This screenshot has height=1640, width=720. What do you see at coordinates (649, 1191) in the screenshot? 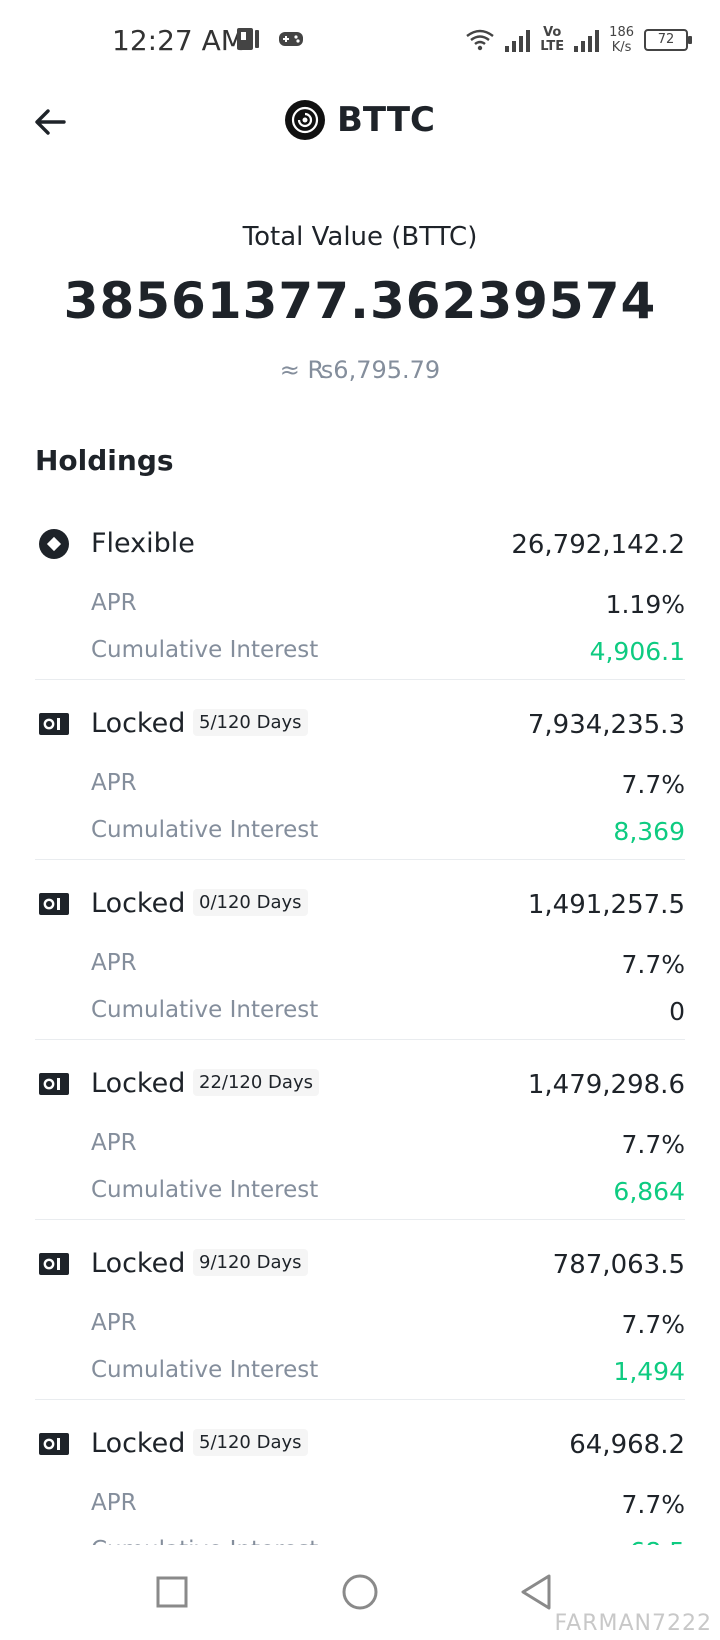
I see `cumulative-interest-value: 6,864` at bounding box center [649, 1191].